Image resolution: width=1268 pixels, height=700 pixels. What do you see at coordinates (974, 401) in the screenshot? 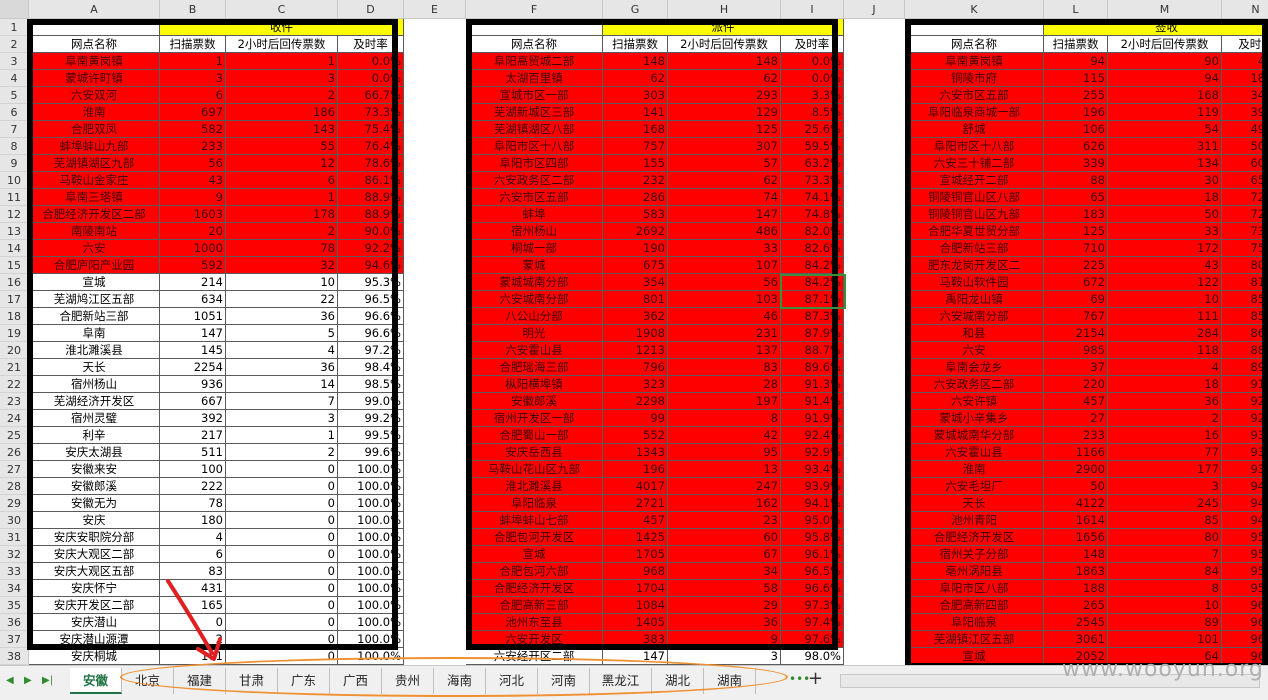
I see `station-name-cell: 六安许镇` at bounding box center [974, 401].